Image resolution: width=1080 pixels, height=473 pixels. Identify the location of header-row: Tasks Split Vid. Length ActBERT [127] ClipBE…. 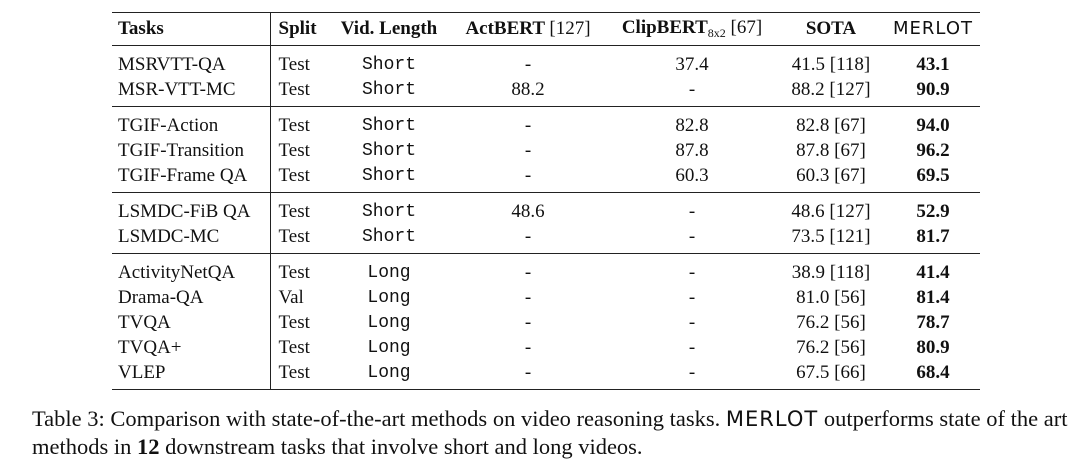
(546, 29).